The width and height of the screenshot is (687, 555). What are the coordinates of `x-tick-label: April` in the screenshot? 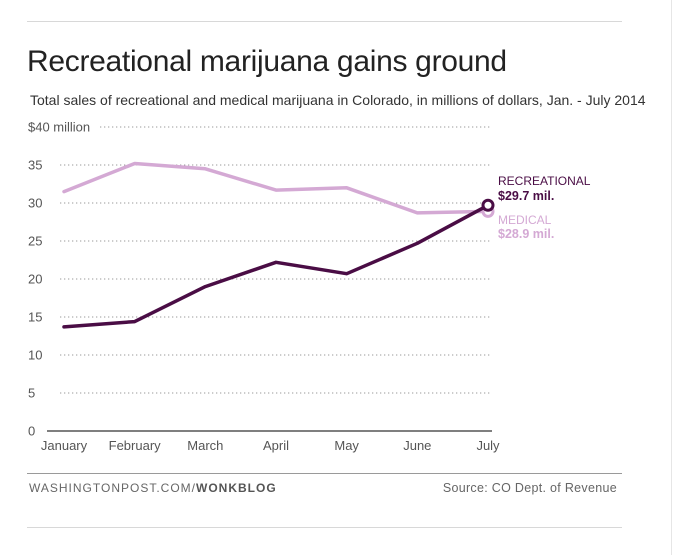 It's located at (276, 445).